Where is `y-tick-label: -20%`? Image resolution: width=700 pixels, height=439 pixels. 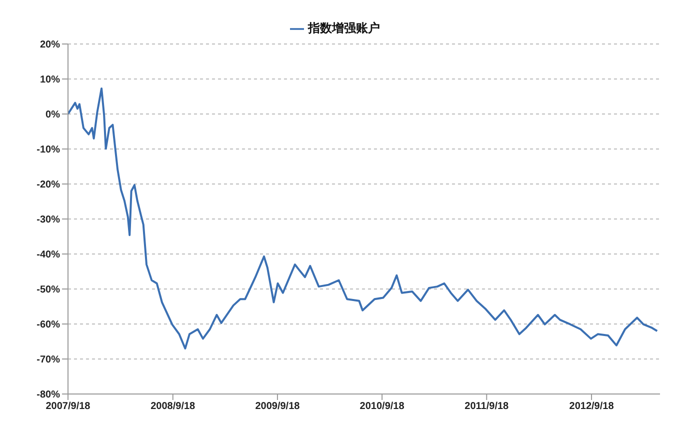
y-tick-label: -20% is located at coordinates (48, 185).